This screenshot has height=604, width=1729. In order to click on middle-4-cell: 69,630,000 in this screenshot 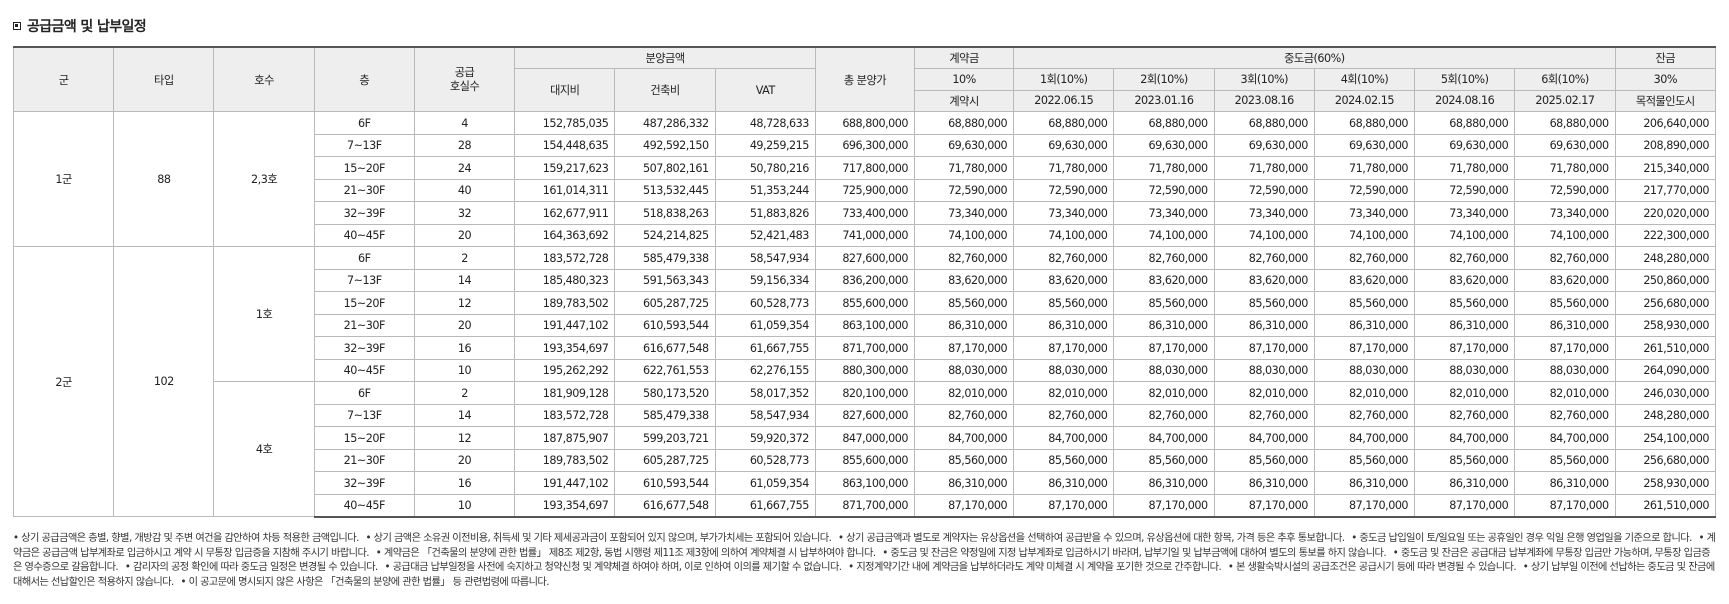, I will do `click(1364, 145)`.